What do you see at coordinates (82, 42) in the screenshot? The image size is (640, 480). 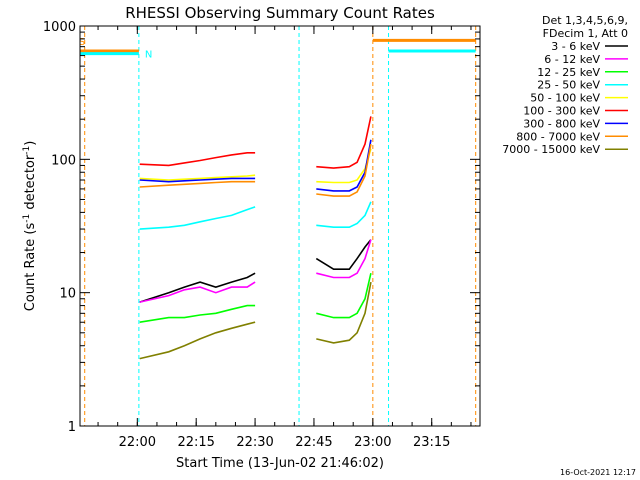 I see `flag-label-S: S` at bounding box center [82, 42].